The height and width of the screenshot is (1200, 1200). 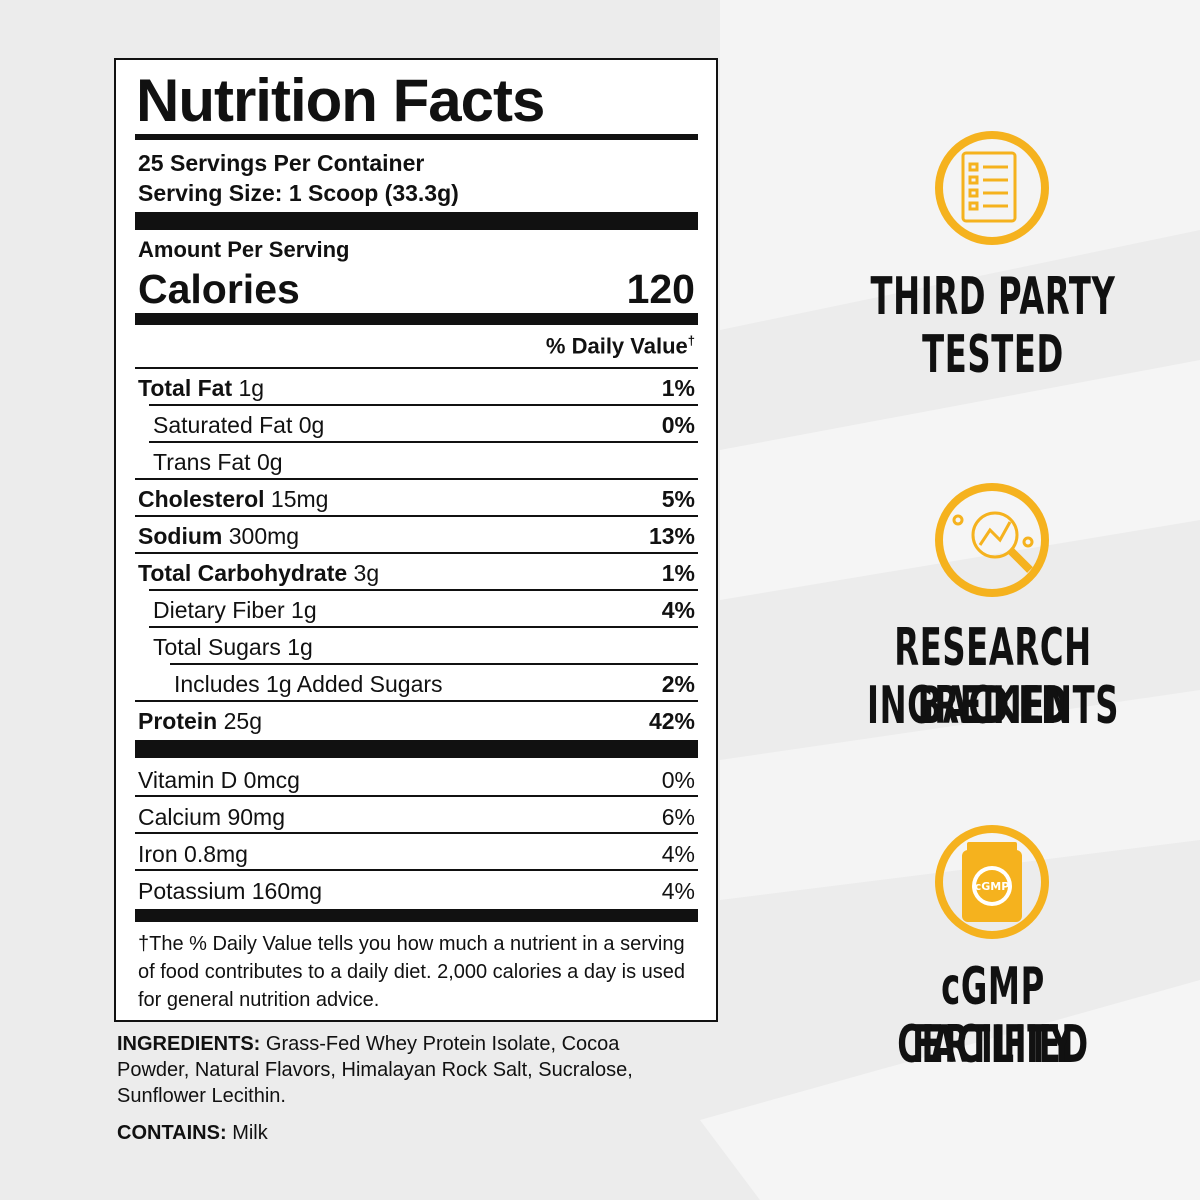 I want to click on serving-size: Serving Size: 1 Scoop (33.3g), so click(x=298, y=193).